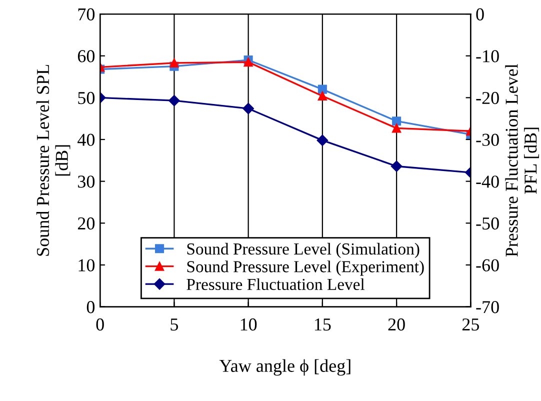 This screenshot has height=401, width=541. What do you see at coordinates (522, 160) in the screenshot?
I see `y2-axis-title: Pressure Fluctuation Level PFL [dB]` at bounding box center [522, 160].